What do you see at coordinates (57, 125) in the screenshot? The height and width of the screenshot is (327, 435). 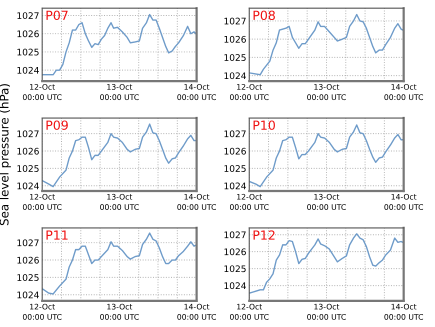 I see `chart-title: P09` at bounding box center [57, 125].